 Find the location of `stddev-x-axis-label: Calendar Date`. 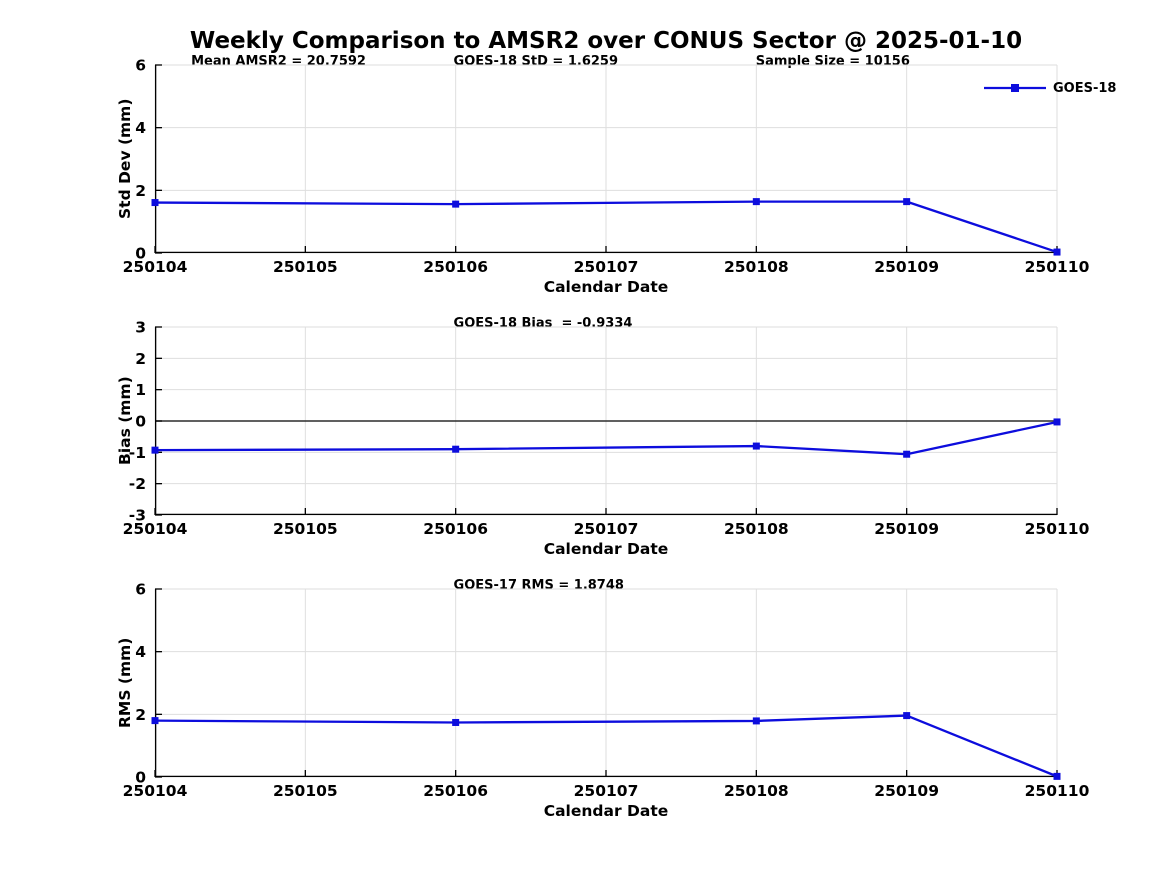

stddev-x-axis-label: Calendar Date is located at coordinates (606, 287).